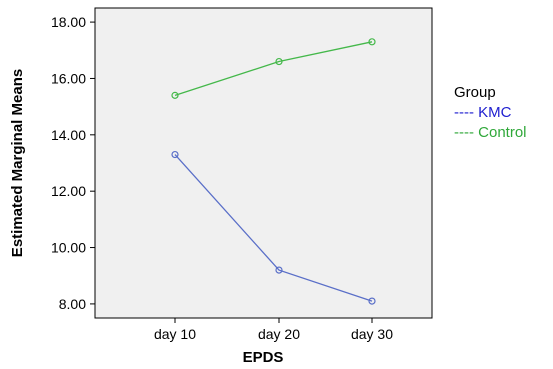 The height and width of the screenshot is (369, 553). I want to click on x-axis: day 10 day 20 day 30, so click(273, 330).